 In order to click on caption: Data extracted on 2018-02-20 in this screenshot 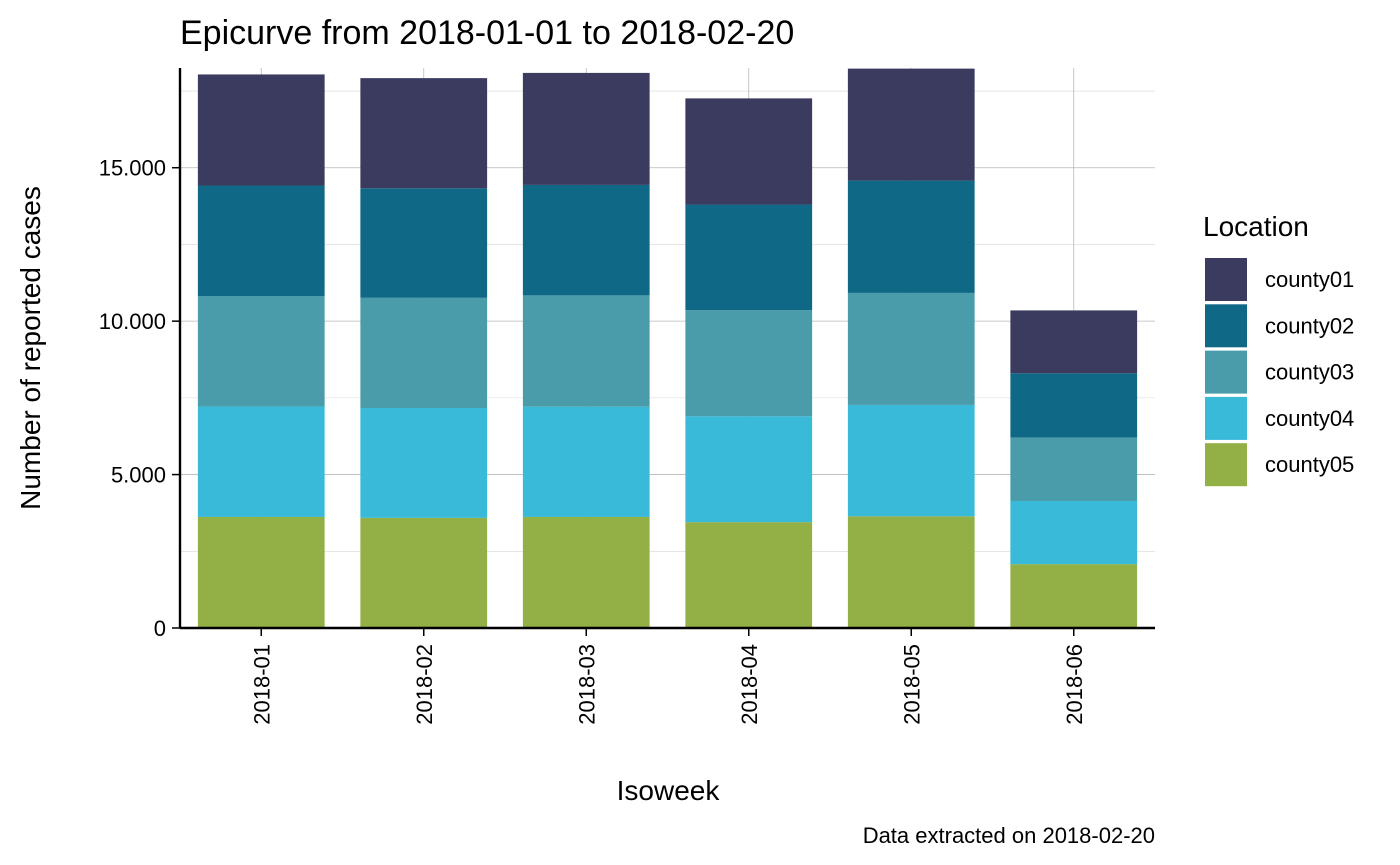, I will do `click(1009, 835)`.